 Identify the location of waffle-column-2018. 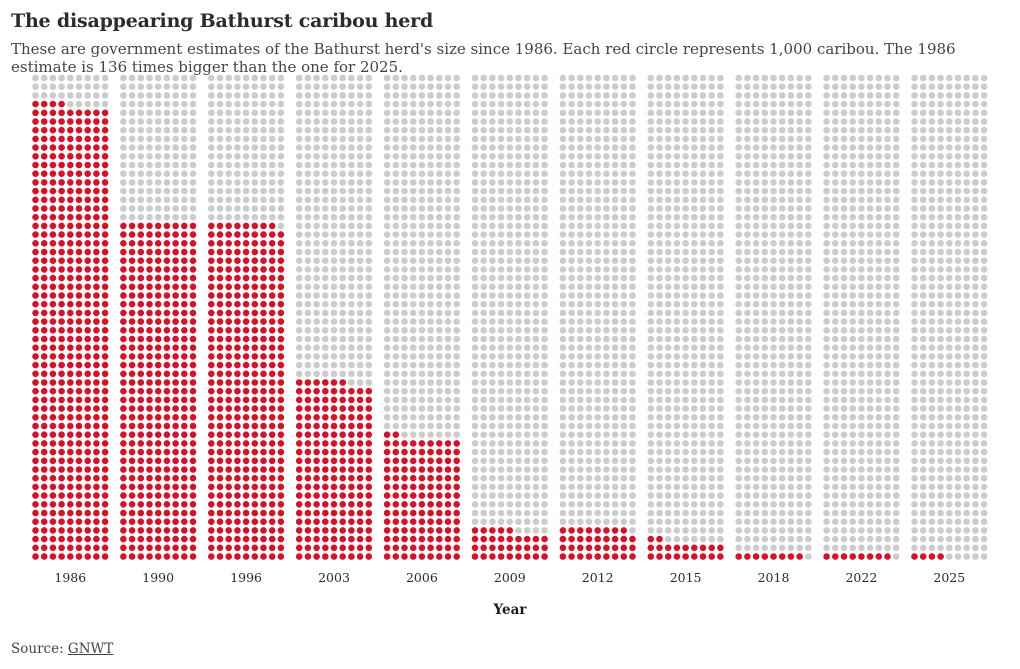
(773, 317).